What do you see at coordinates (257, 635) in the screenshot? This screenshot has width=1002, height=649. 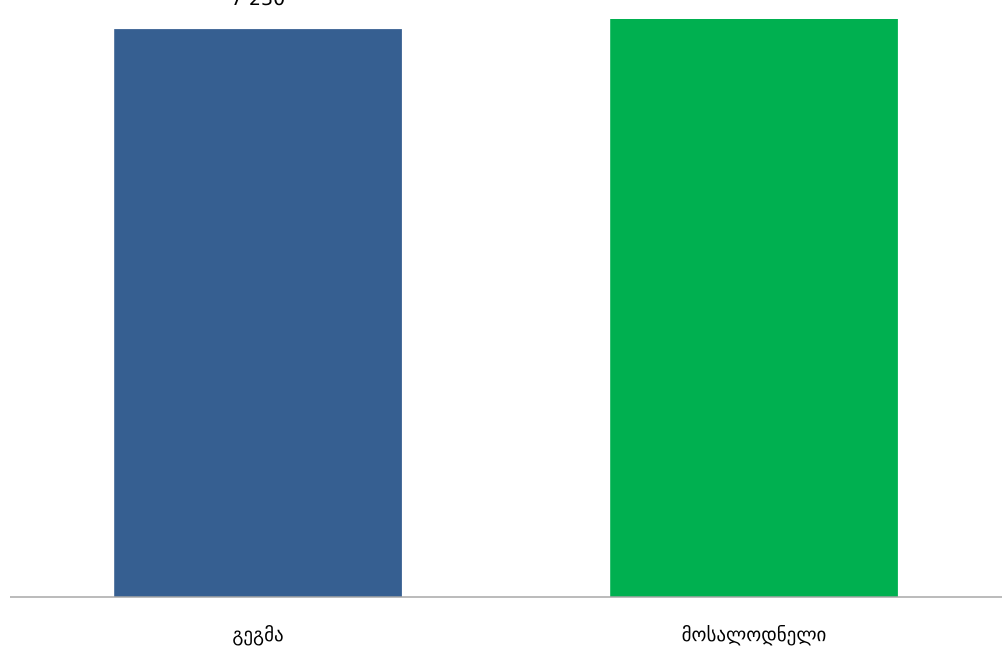 I see `category-label-1: გეგმა` at bounding box center [257, 635].